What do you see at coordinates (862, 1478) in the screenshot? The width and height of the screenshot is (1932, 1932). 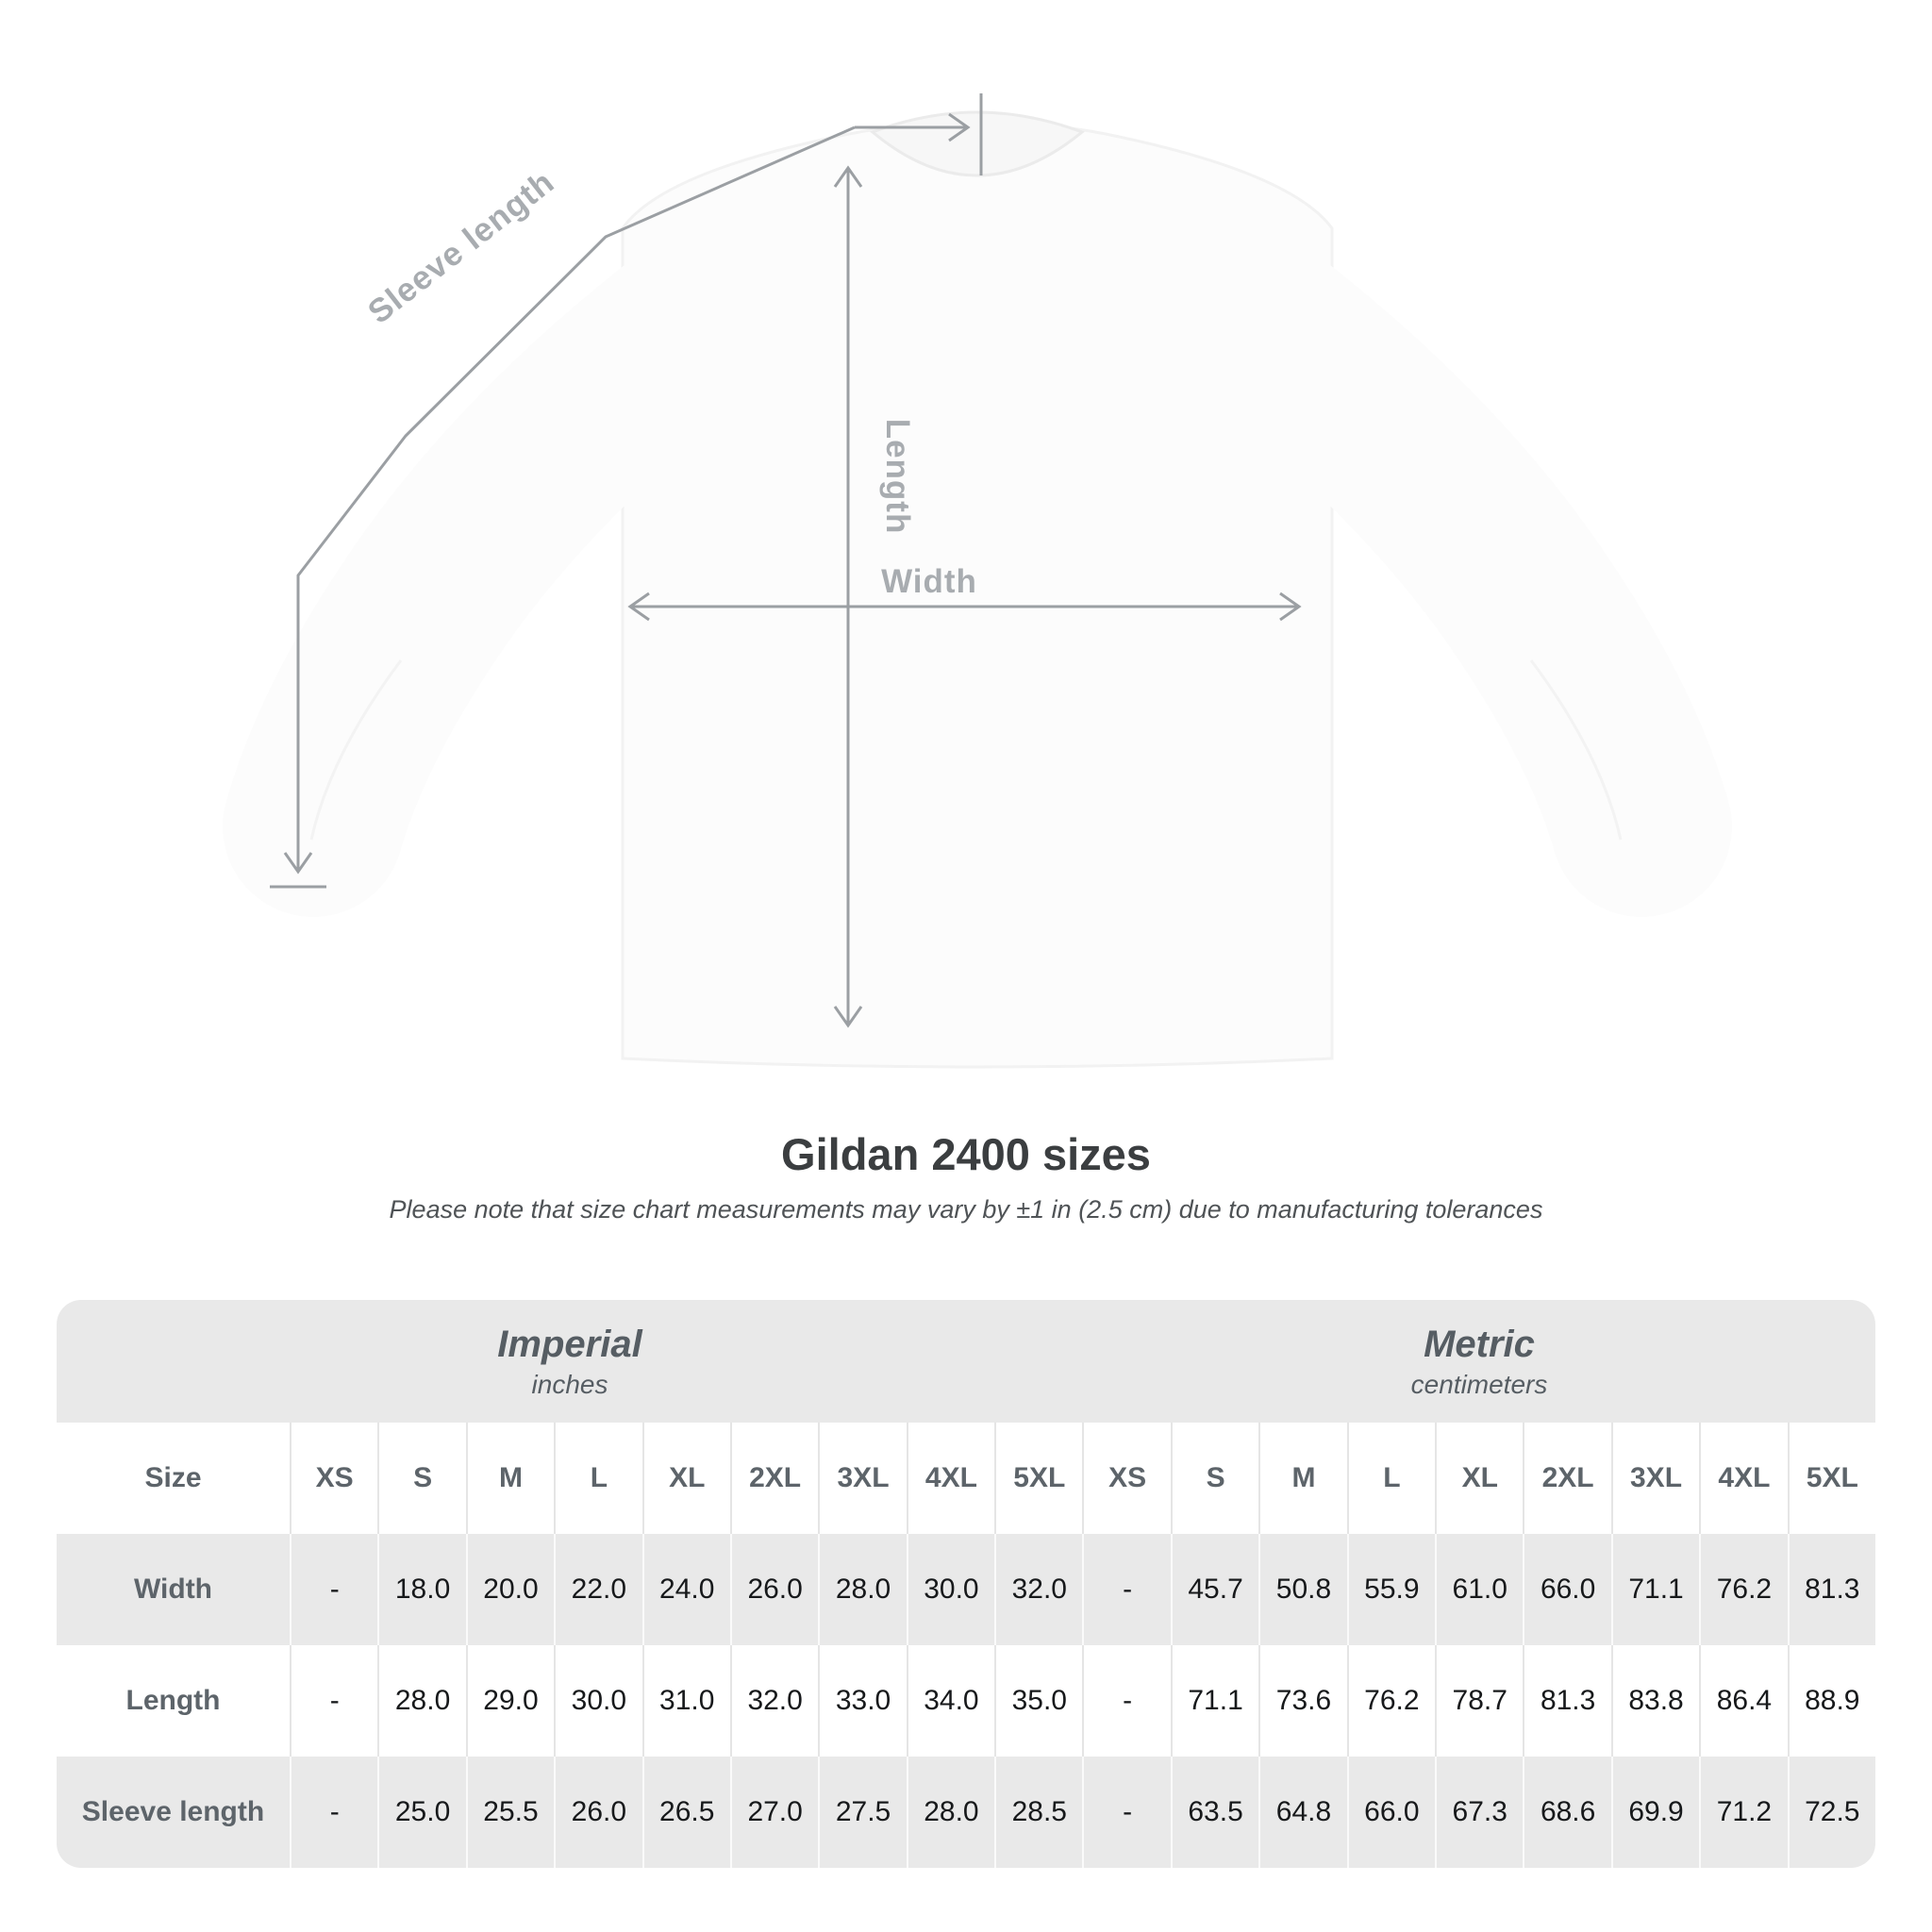 I see `imperial-size-header: 3XL` at bounding box center [862, 1478].